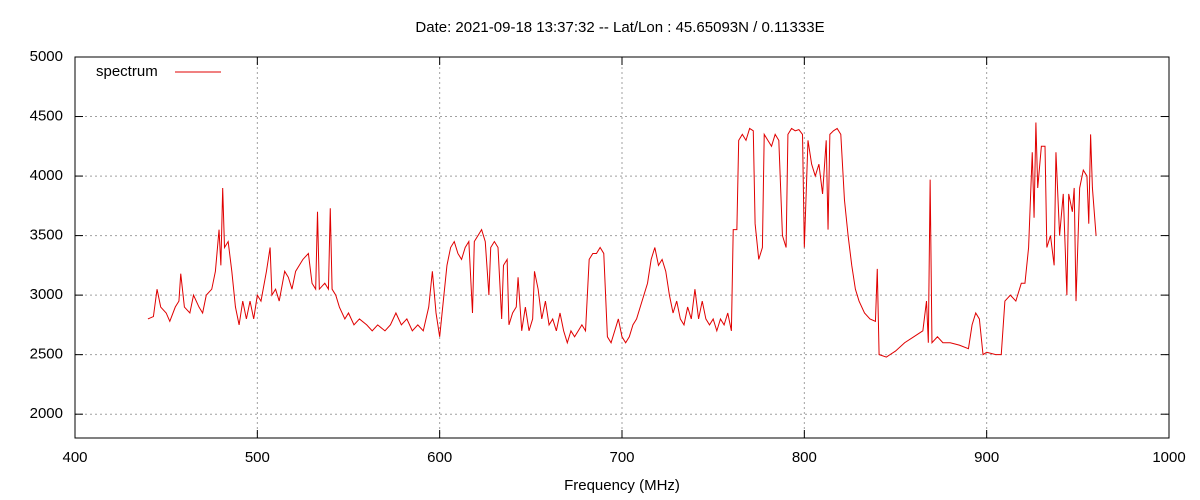  I want to click on x-tick-label: 900, so click(986, 457).